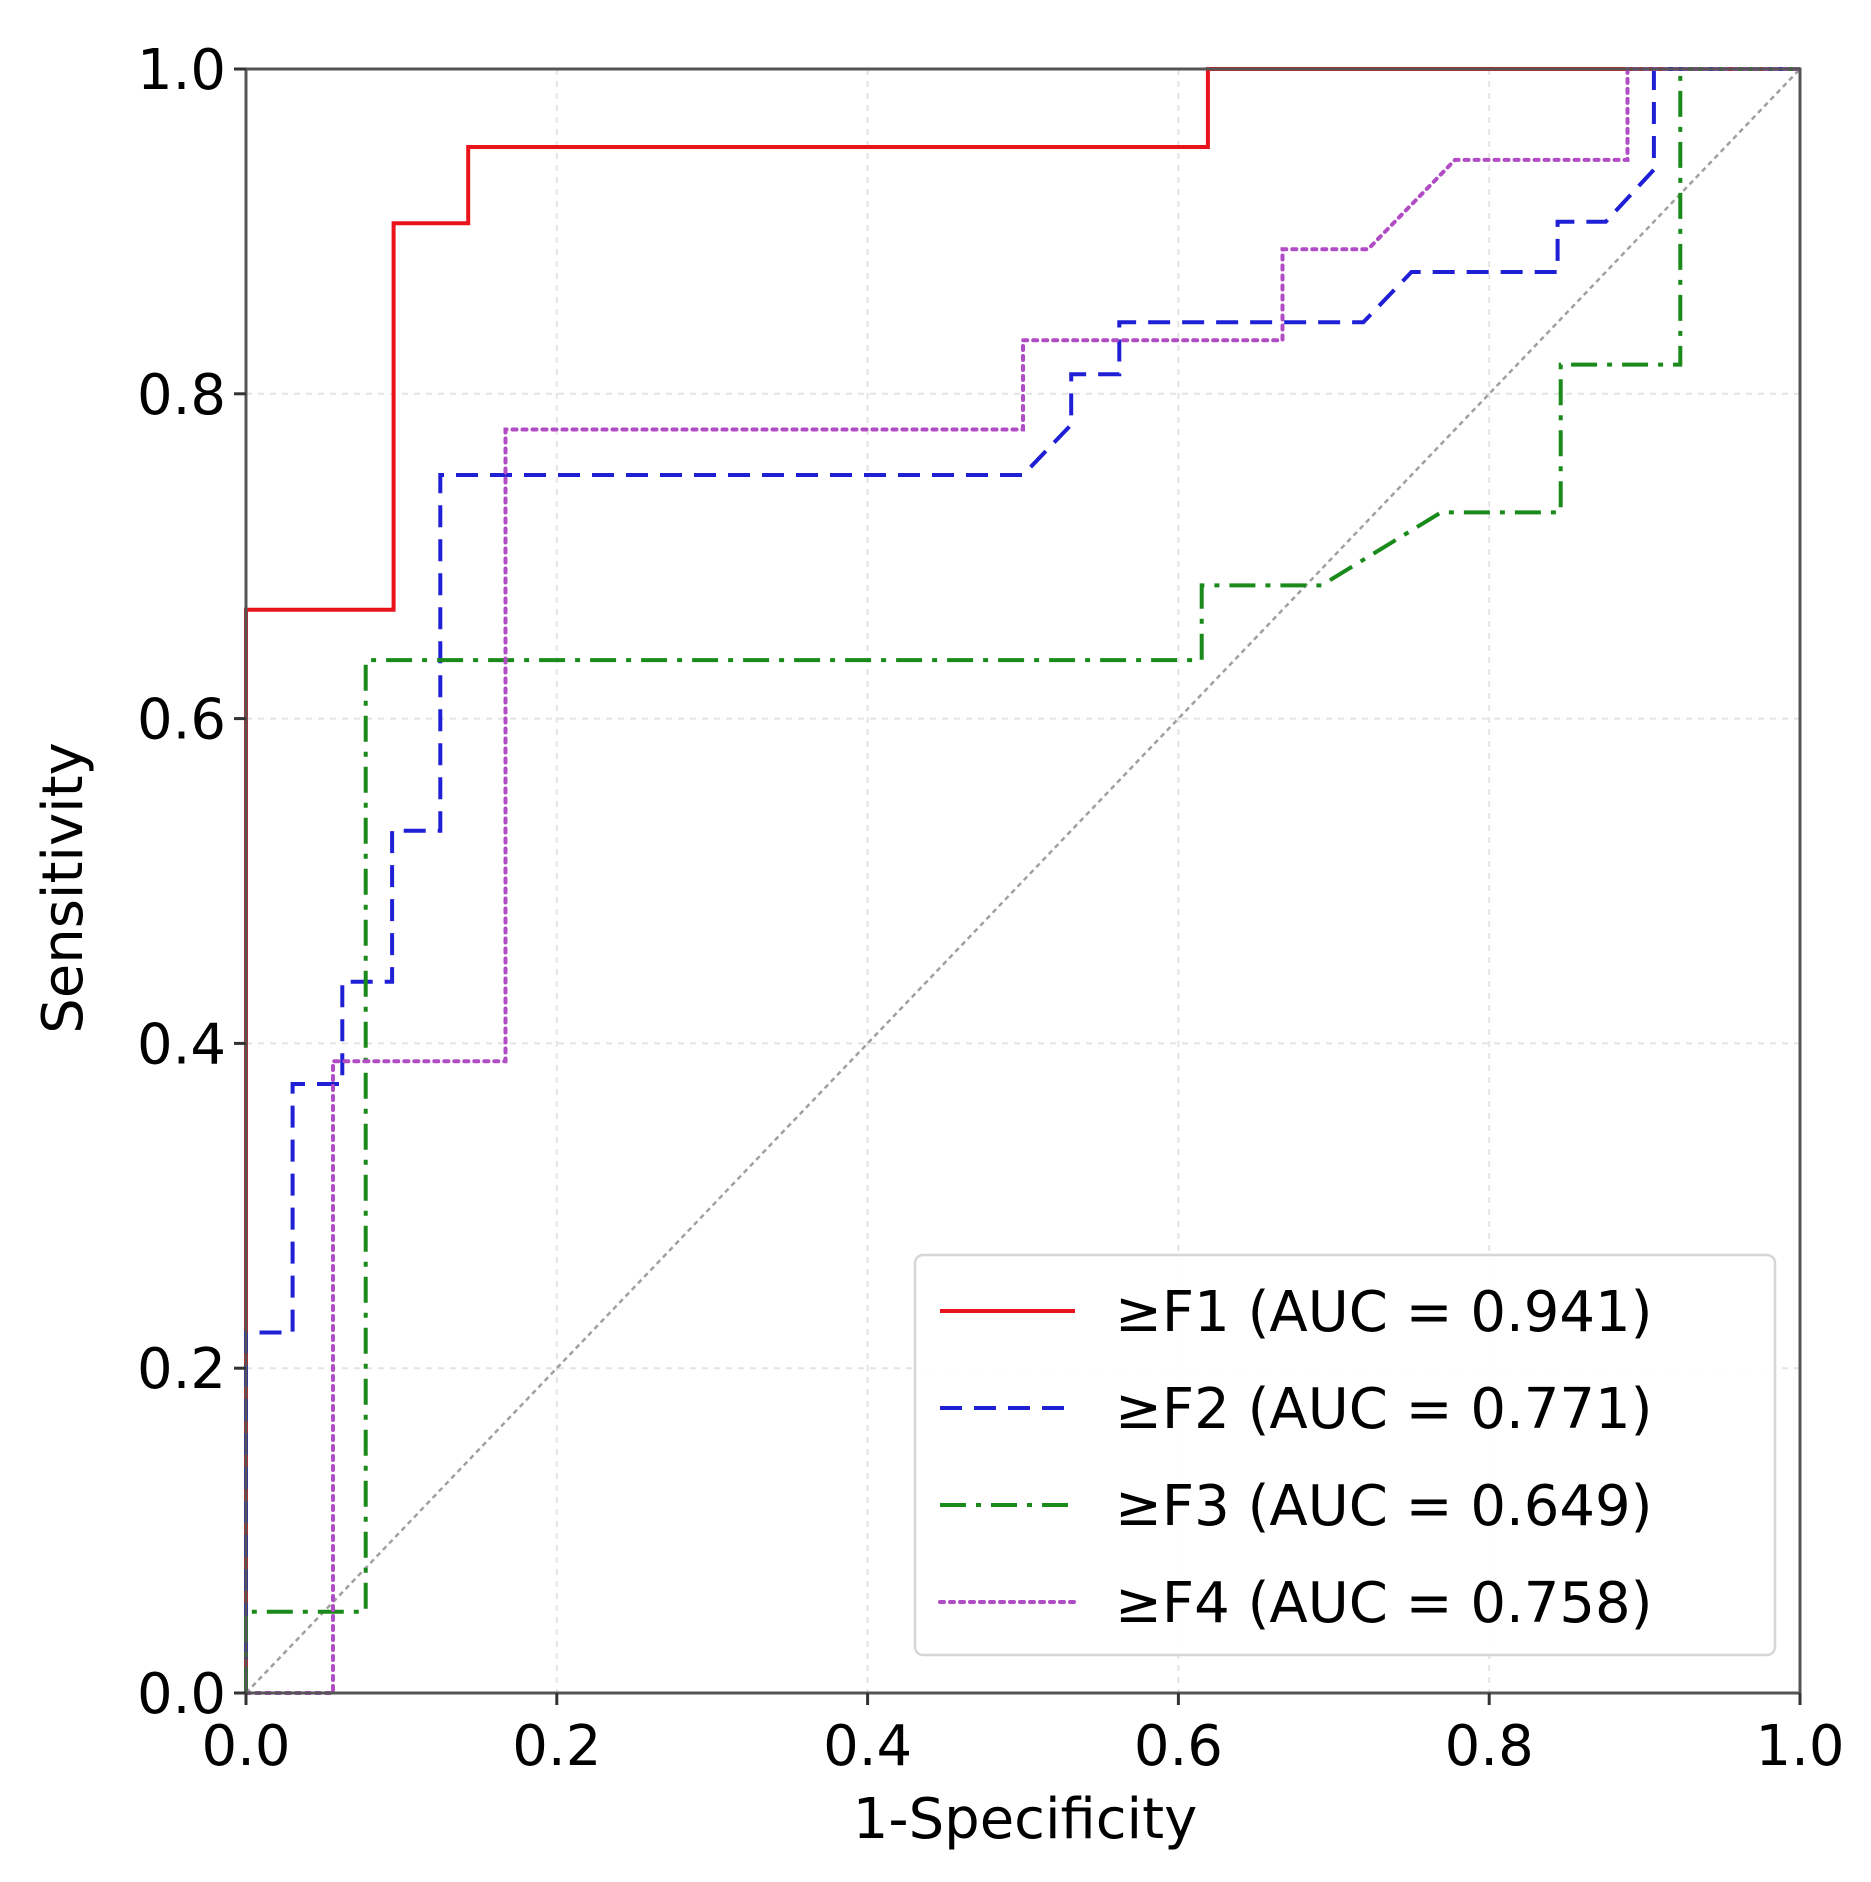 Image resolution: width=1871 pixels, height=1882 pixels. What do you see at coordinates (1023, 1736) in the screenshot?
I see `x-axis-ticks: 0.0 0.2 0.4 0.6 0.8 1.0` at bounding box center [1023, 1736].